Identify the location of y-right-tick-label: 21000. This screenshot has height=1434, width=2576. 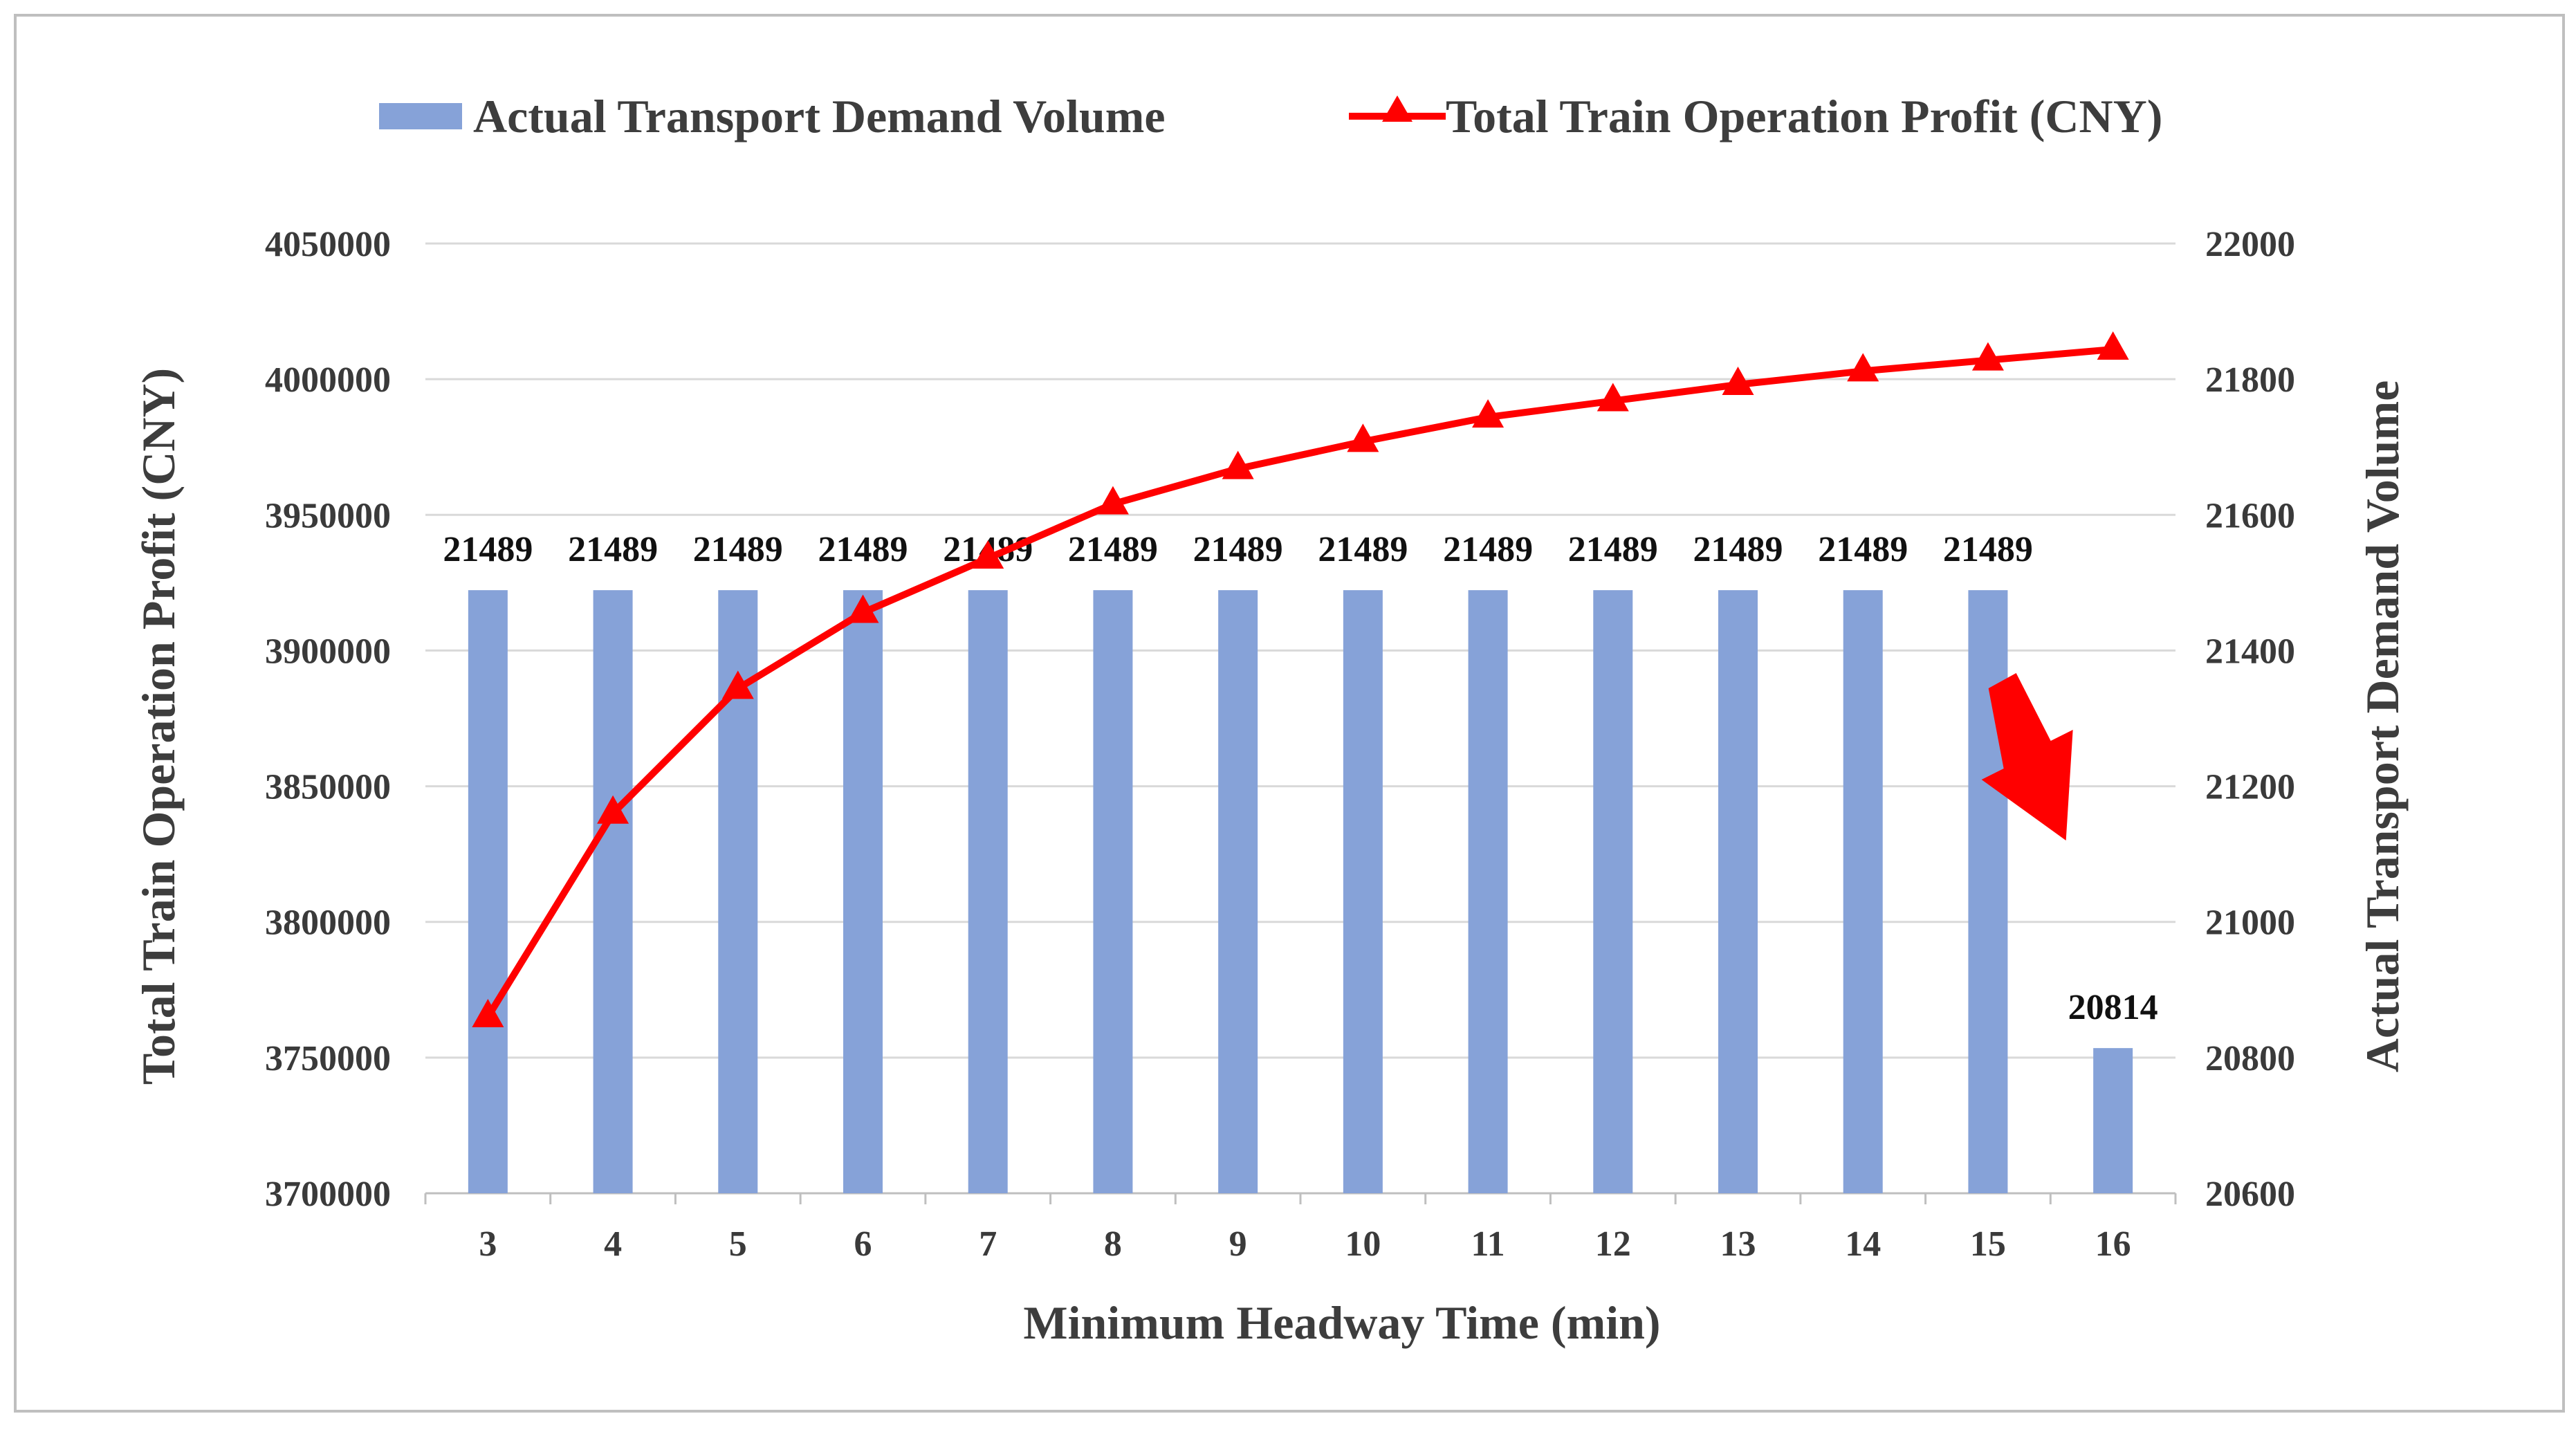
(2250, 923).